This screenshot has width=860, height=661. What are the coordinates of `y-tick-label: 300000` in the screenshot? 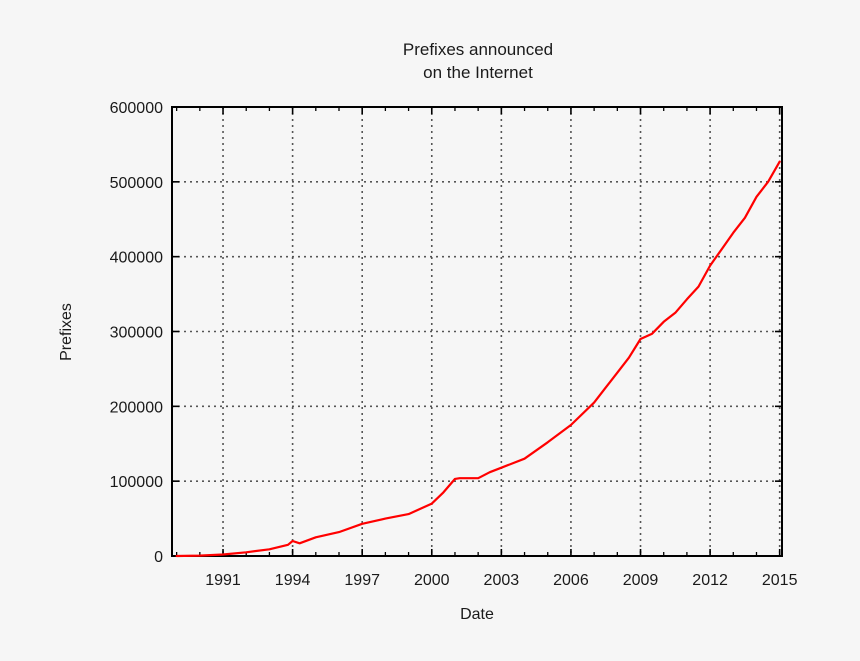 It's located at (136, 333).